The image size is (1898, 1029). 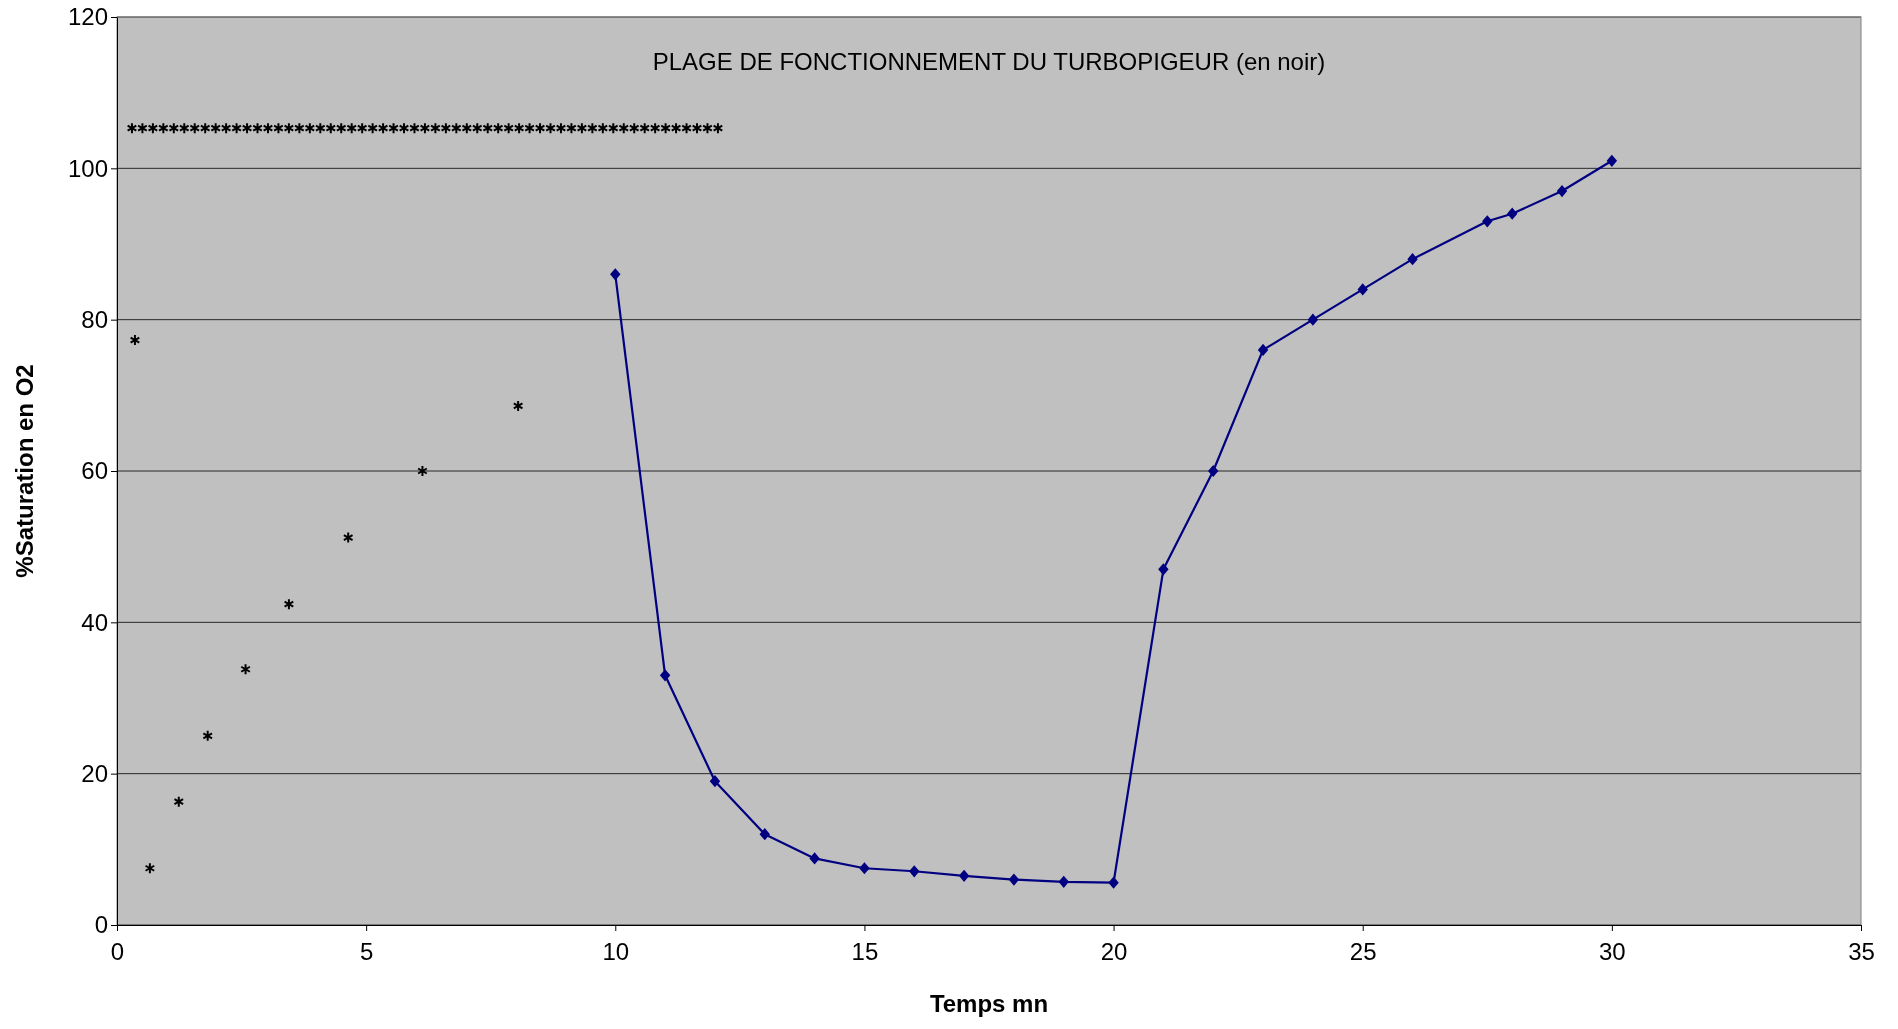 I want to click on x-tick-label: 35, so click(x=1861, y=952).